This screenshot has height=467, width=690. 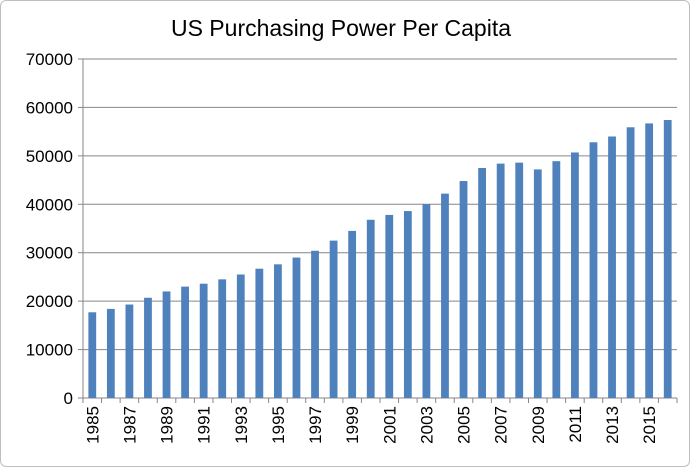 I want to click on bar-2005, so click(x=463, y=289).